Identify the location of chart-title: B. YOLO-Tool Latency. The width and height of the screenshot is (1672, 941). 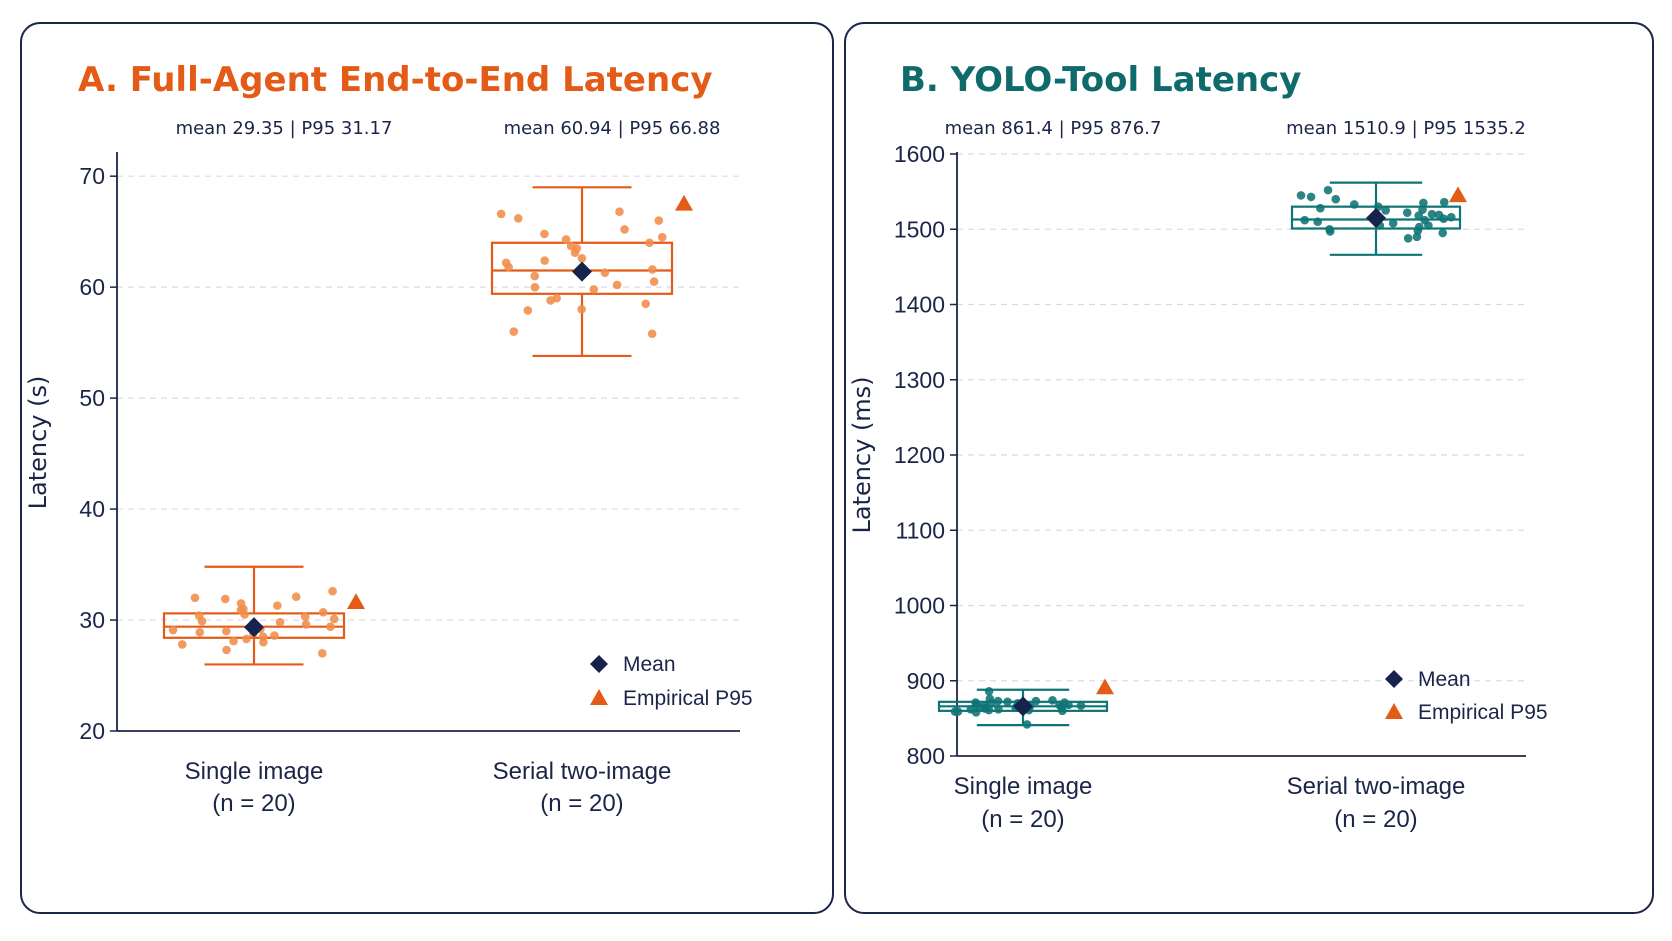
(1100, 80).